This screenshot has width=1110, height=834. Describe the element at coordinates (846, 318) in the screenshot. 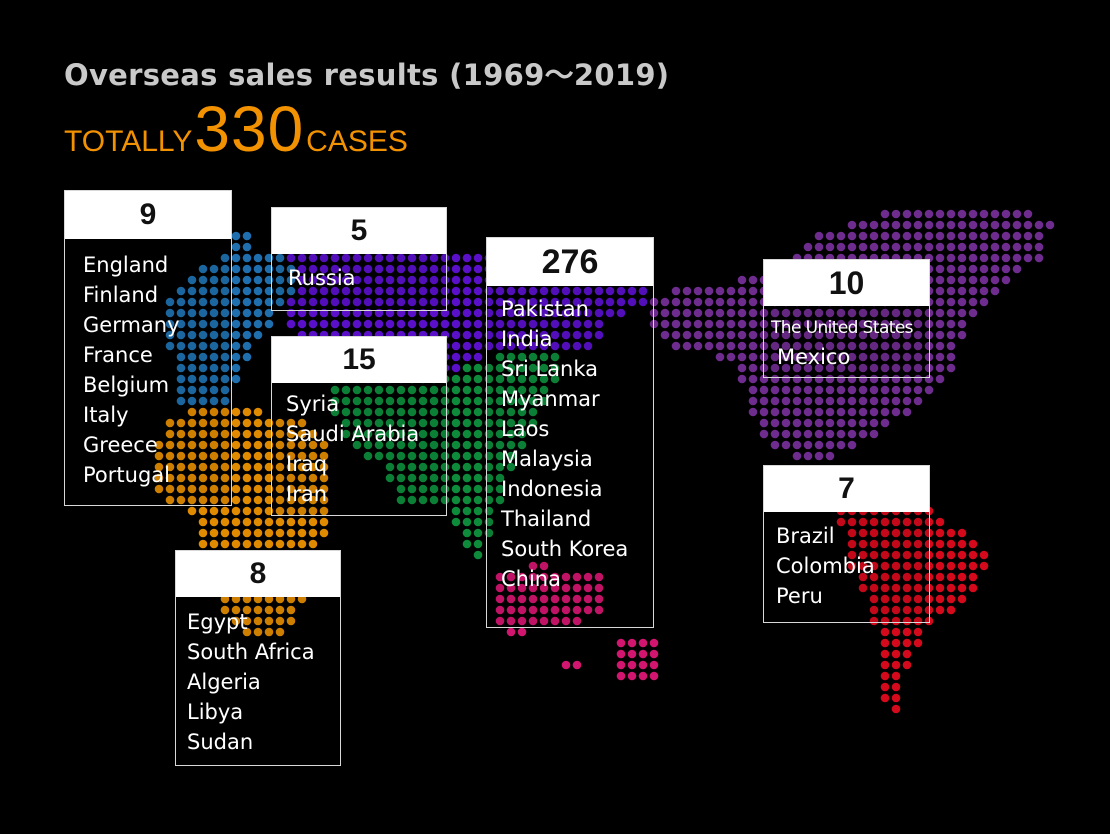

I see `region-box-north-america: 10 The United States Mexico` at that location.